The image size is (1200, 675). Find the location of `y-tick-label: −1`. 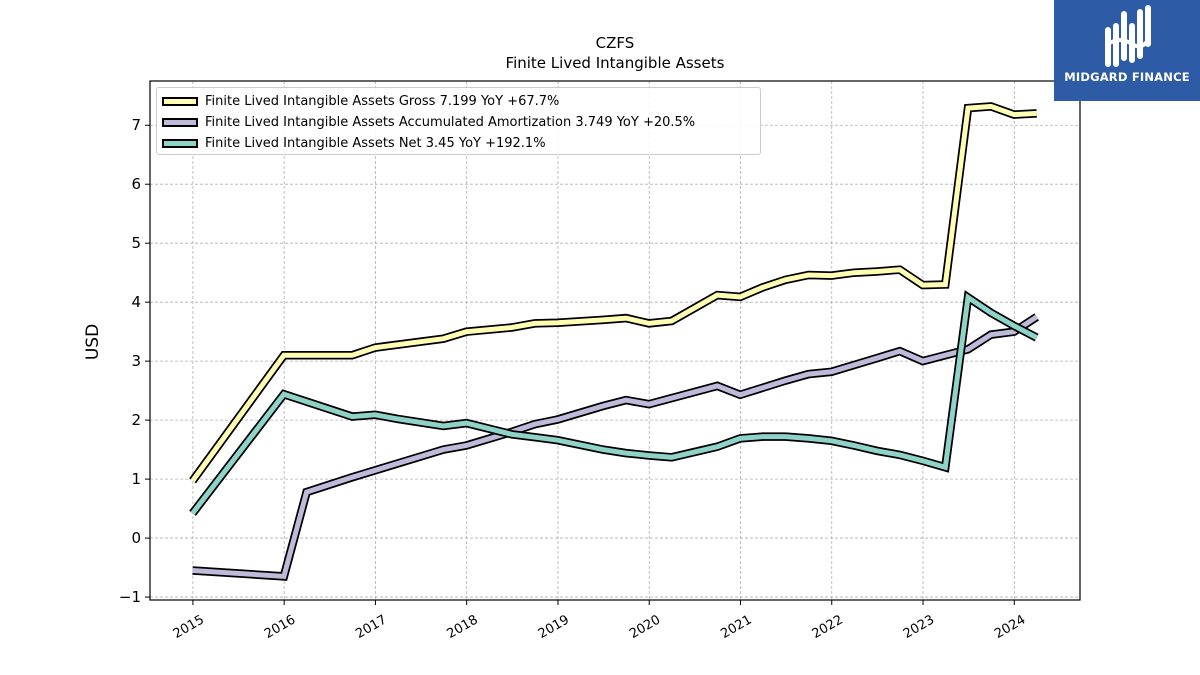

y-tick-label: −1 is located at coordinates (130, 597).